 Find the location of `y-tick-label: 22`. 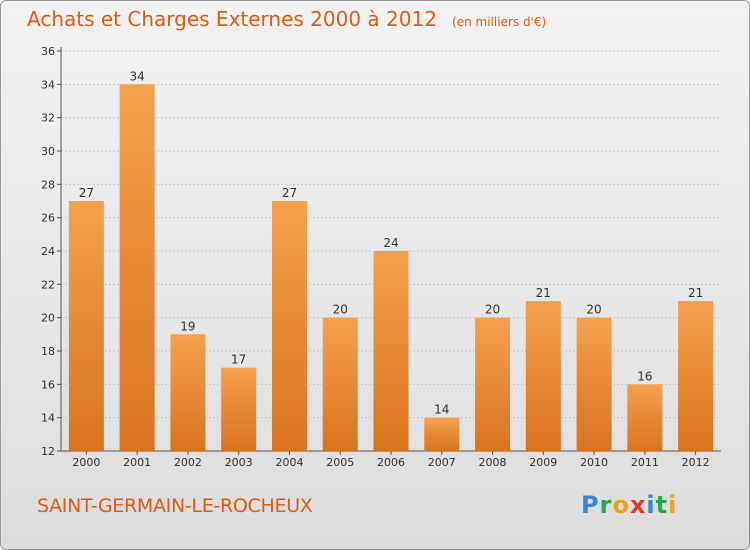

y-tick-label: 22 is located at coordinates (48, 284).